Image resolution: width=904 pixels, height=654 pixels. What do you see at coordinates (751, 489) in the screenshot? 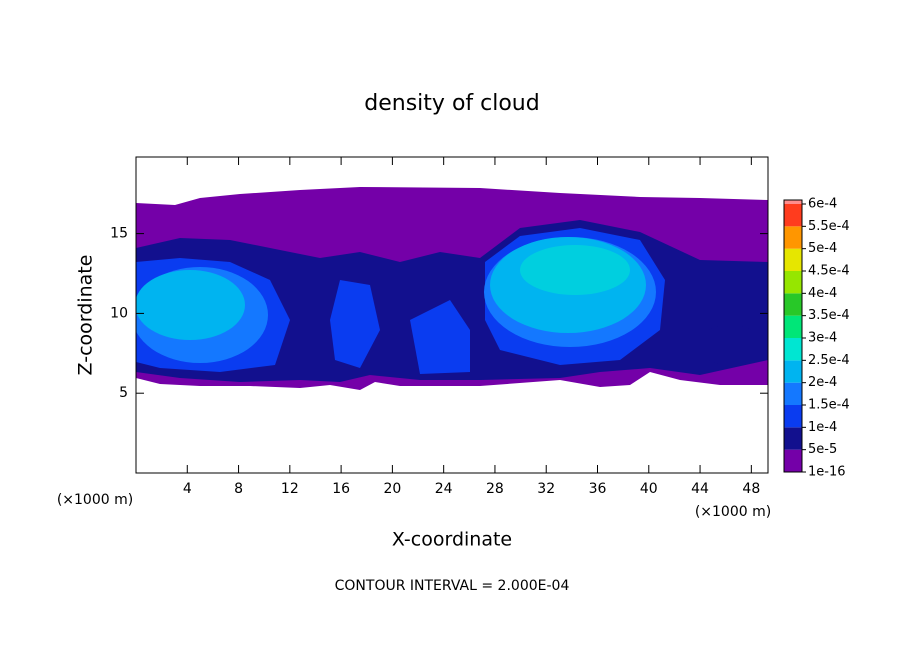
I see `x-tick-label: 48` at bounding box center [751, 489].